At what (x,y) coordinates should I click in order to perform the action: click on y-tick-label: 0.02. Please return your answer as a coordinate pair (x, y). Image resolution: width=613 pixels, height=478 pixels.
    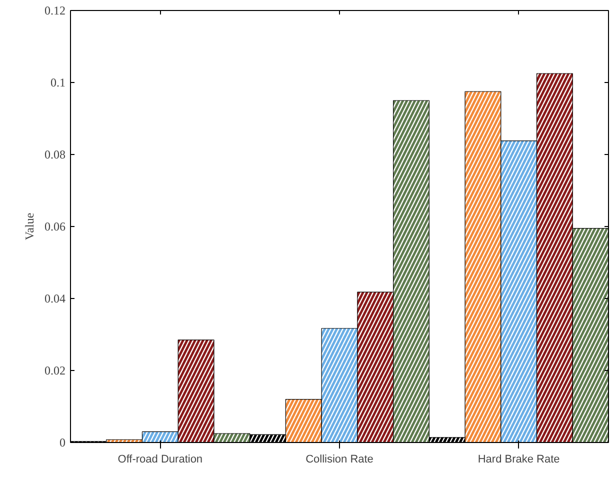
    Looking at the image, I should click on (55, 371).